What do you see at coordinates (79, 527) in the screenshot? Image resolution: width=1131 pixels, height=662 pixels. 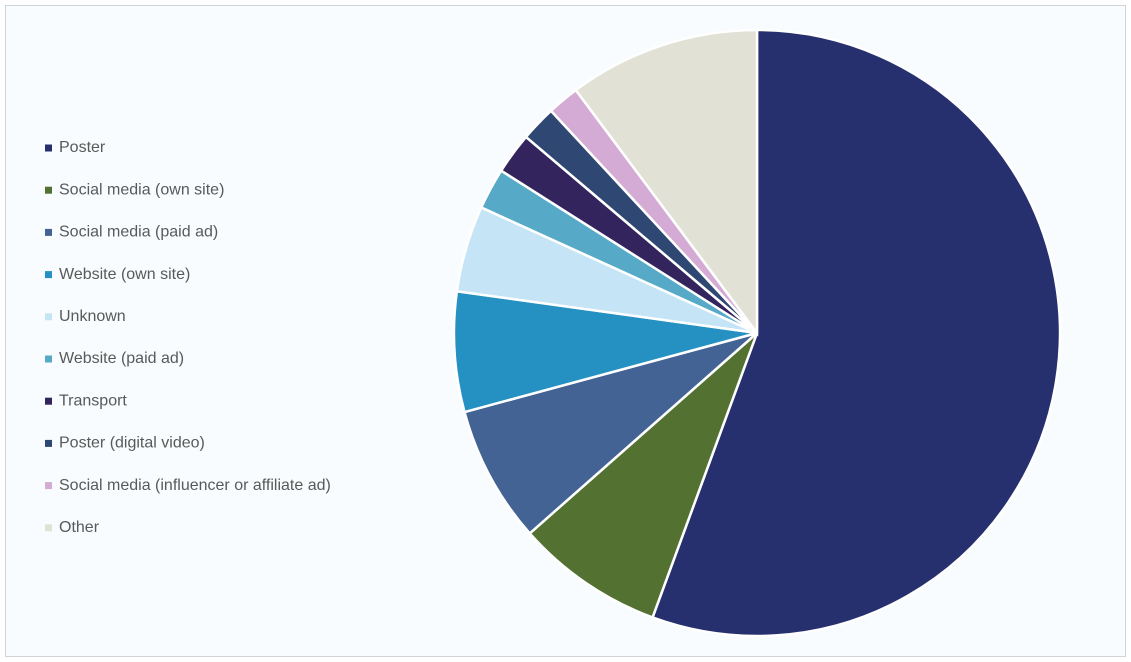 I see `legend-label: Other` at bounding box center [79, 527].